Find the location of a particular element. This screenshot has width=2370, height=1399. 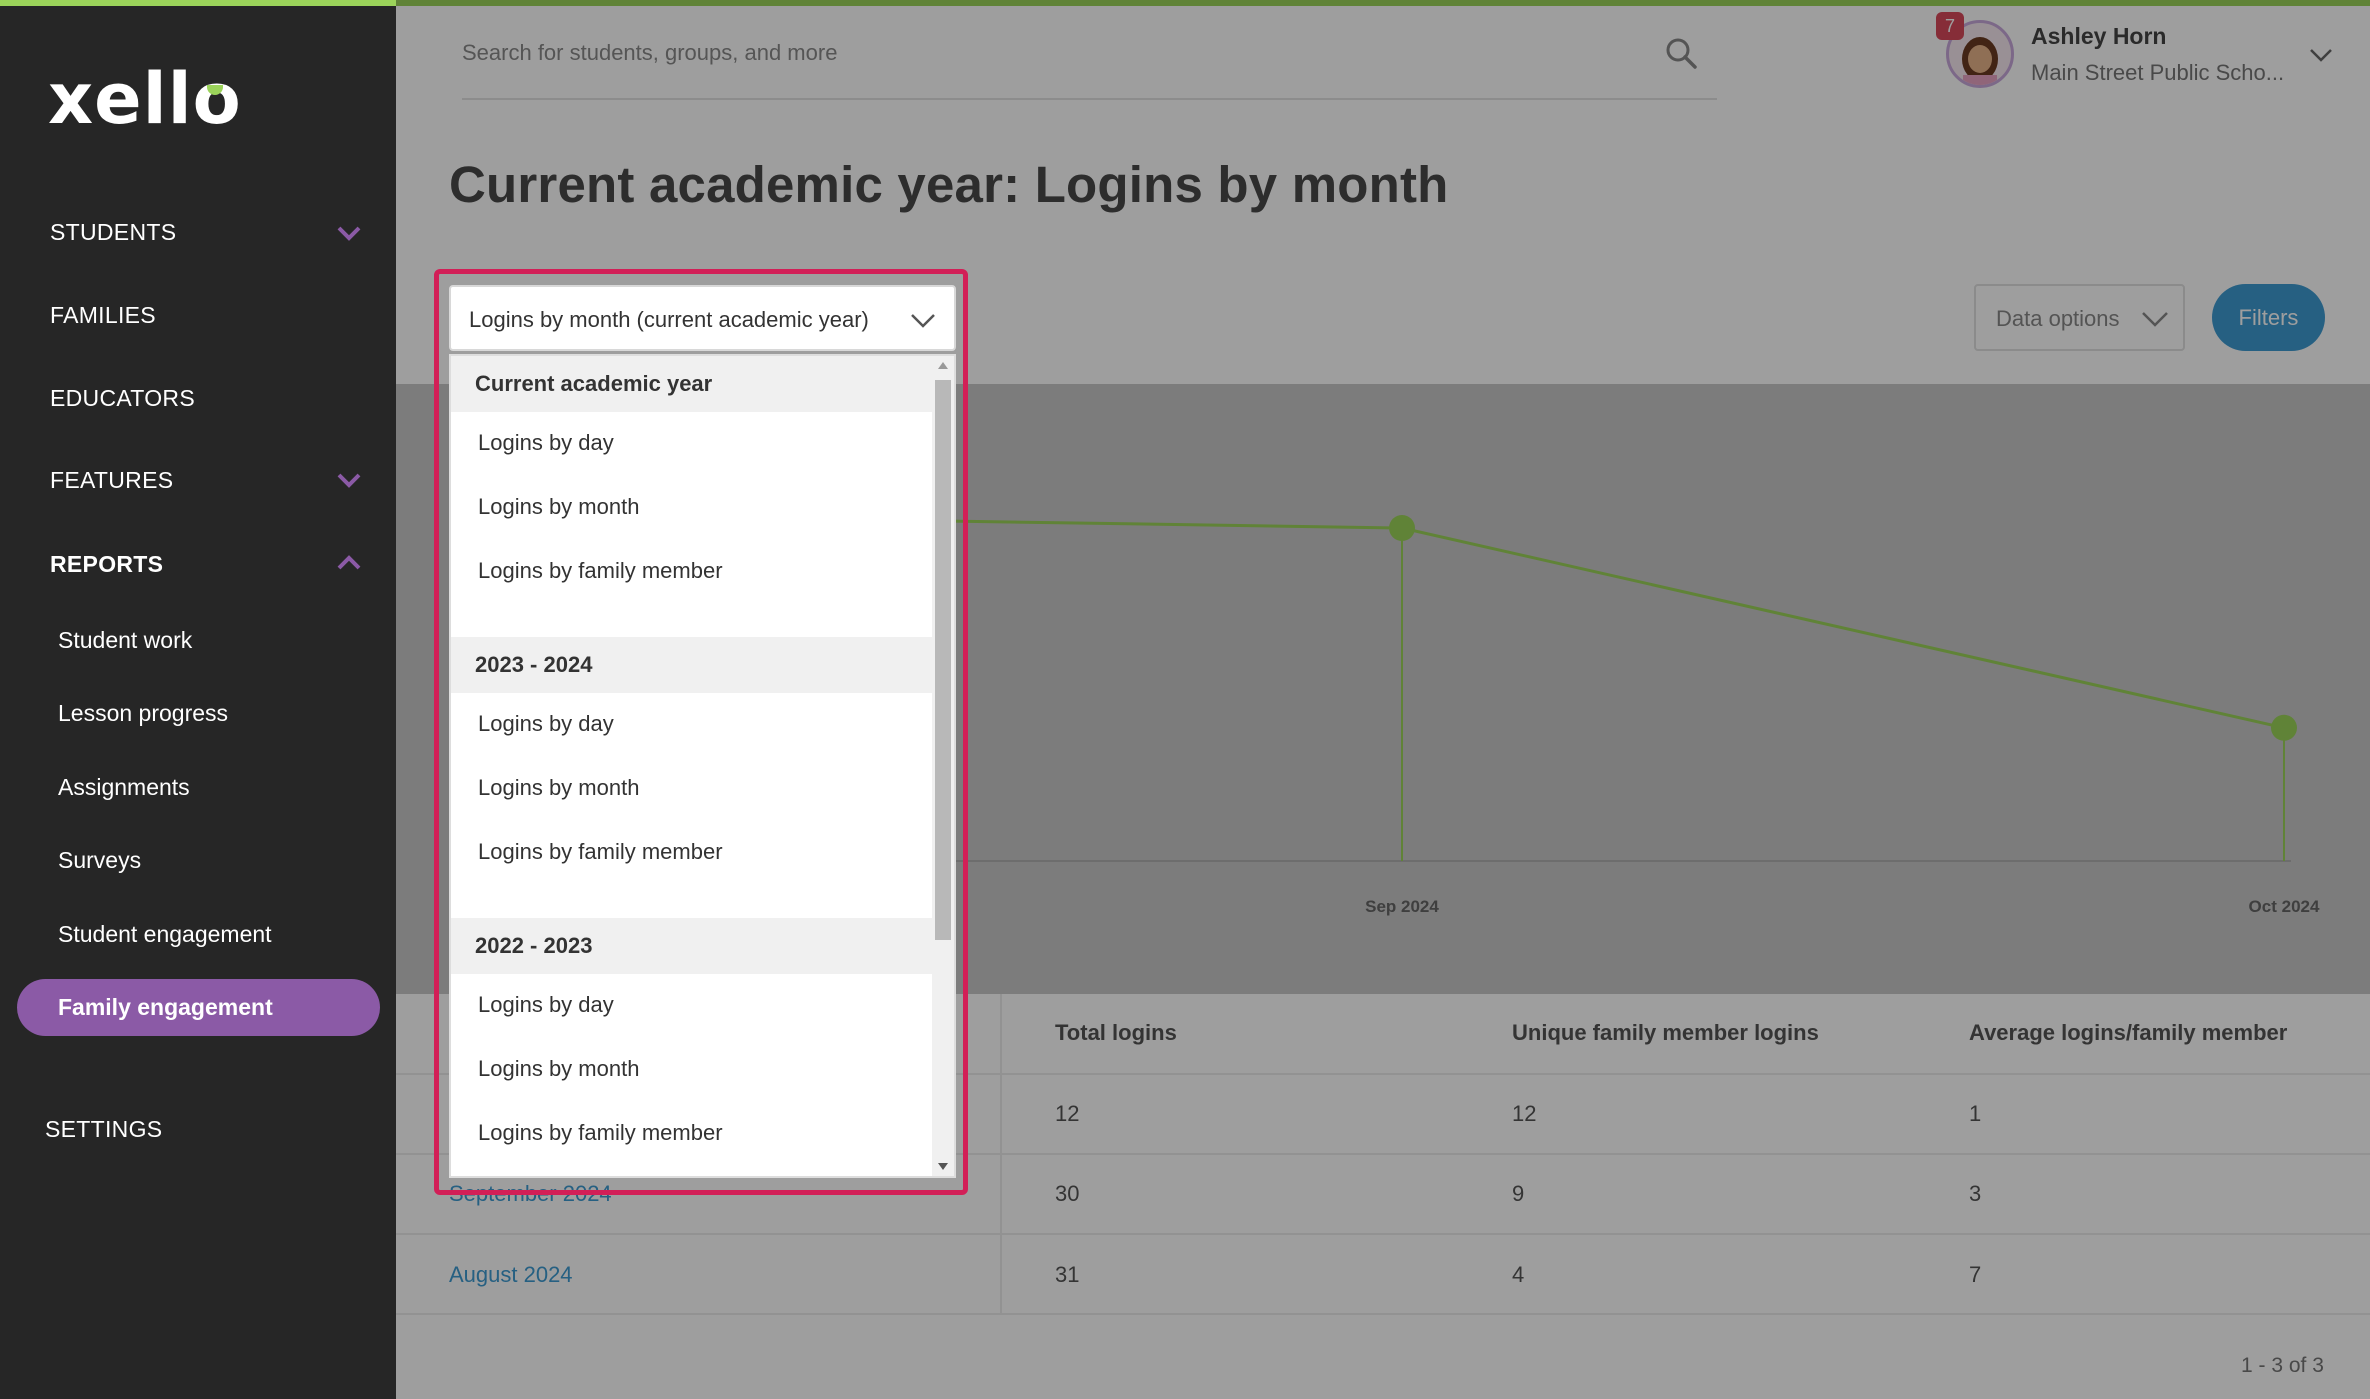

search-underline is located at coordinates (1089, 99).